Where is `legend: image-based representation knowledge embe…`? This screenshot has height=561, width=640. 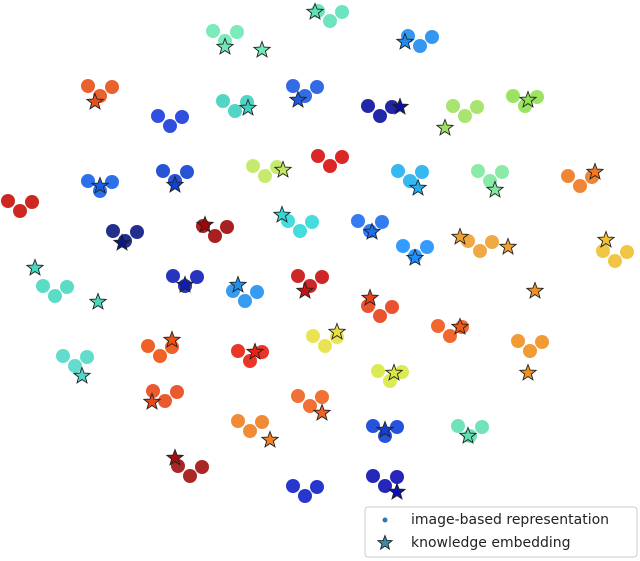 legend: image-based representation knowledge embe… is located at coordinates (501, 532).